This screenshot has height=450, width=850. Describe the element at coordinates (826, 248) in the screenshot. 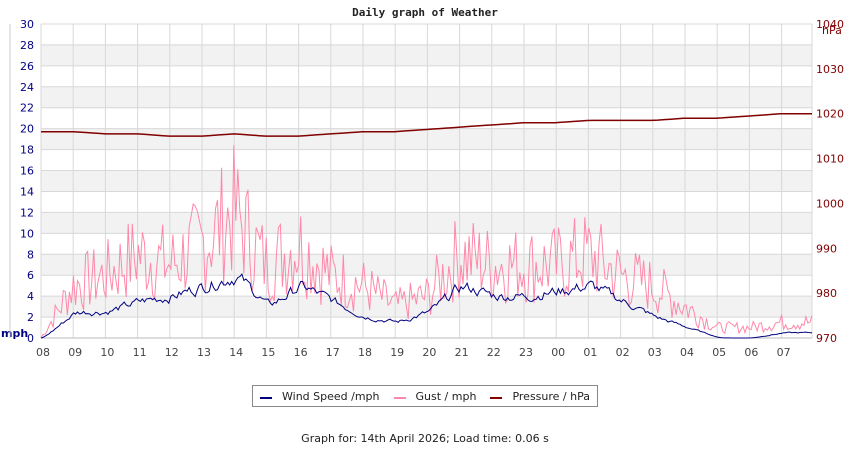

I see `svg-text: 990` at that location.